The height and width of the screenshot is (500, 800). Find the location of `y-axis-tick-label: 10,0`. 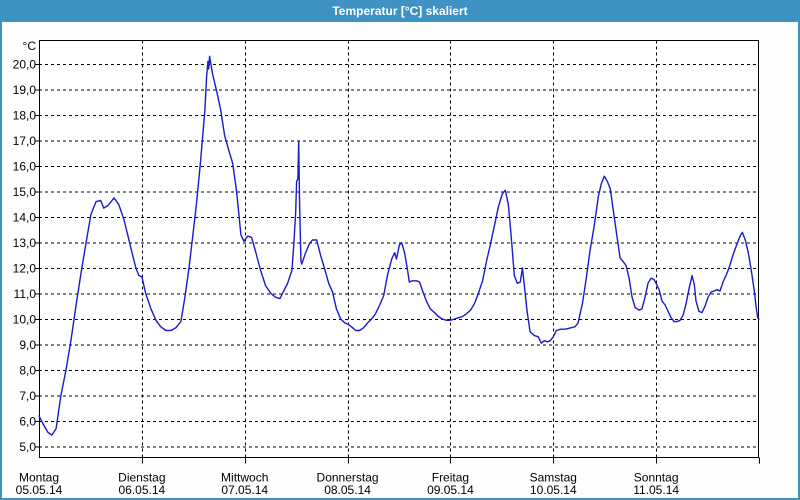

y-axis-tick-label: 10,0 is located at coordinates (25, 319).